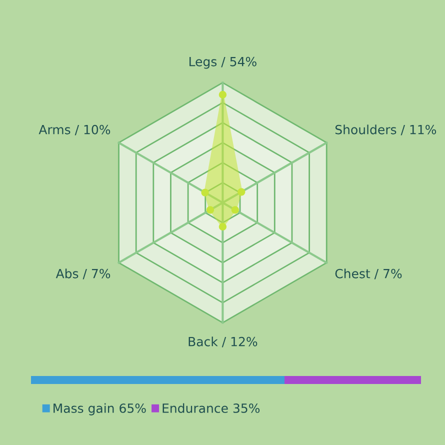 The height and width of the screenshot is (445, 445). I want to click on spoke-label: Back / 12%, so click(223, 342).